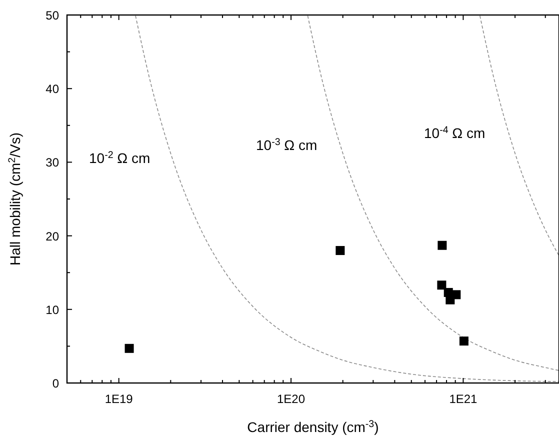 This screenshot has height=442, width=559. Describe the element at coordinates (287, 144) in the screenshot. I see `annotation: 10$^{-3}$ Ω cm` at that location.